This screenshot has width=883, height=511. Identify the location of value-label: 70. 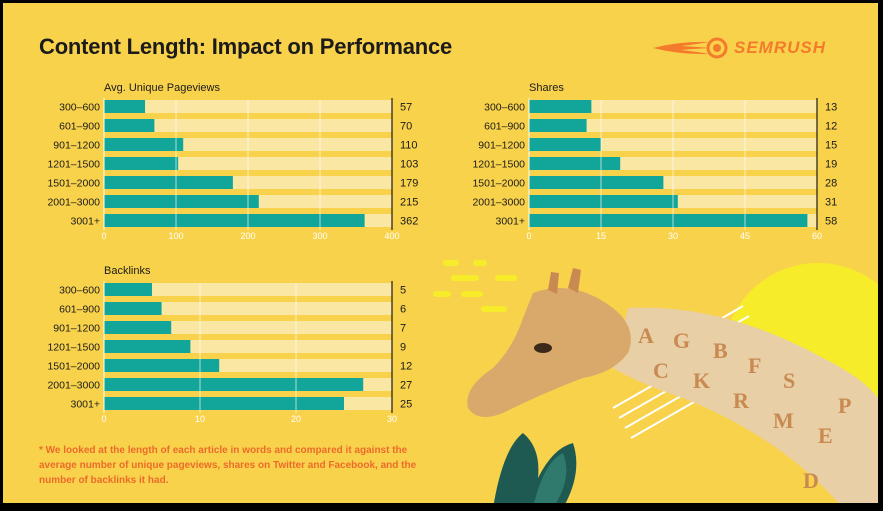
(406, 127).